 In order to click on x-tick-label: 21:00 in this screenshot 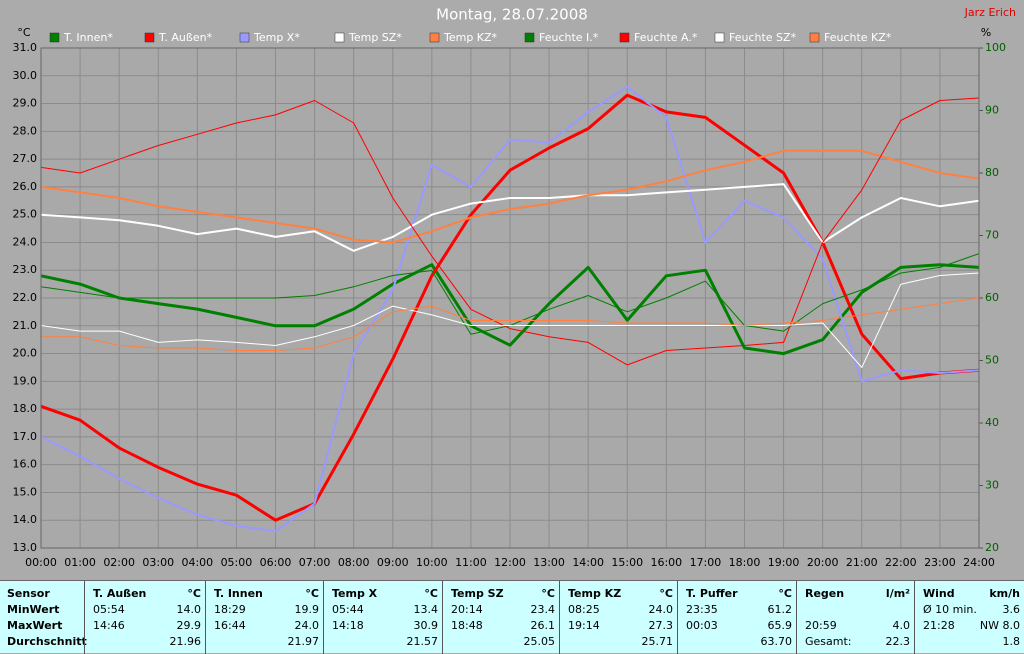, I will do `click(862, 562)`.